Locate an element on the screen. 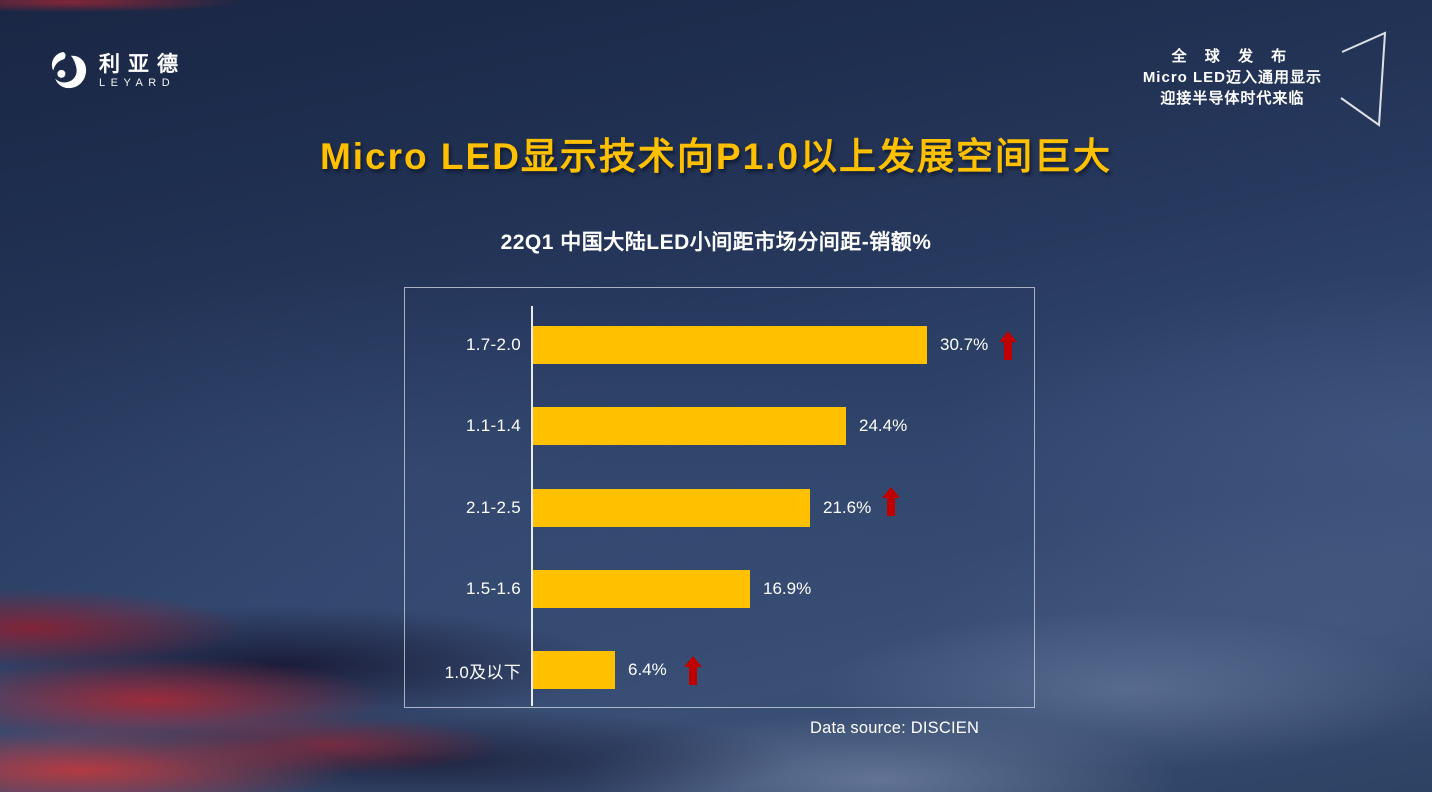  leyard-logo: 利亚德 LEYARD is located at coordinates (118, 71).